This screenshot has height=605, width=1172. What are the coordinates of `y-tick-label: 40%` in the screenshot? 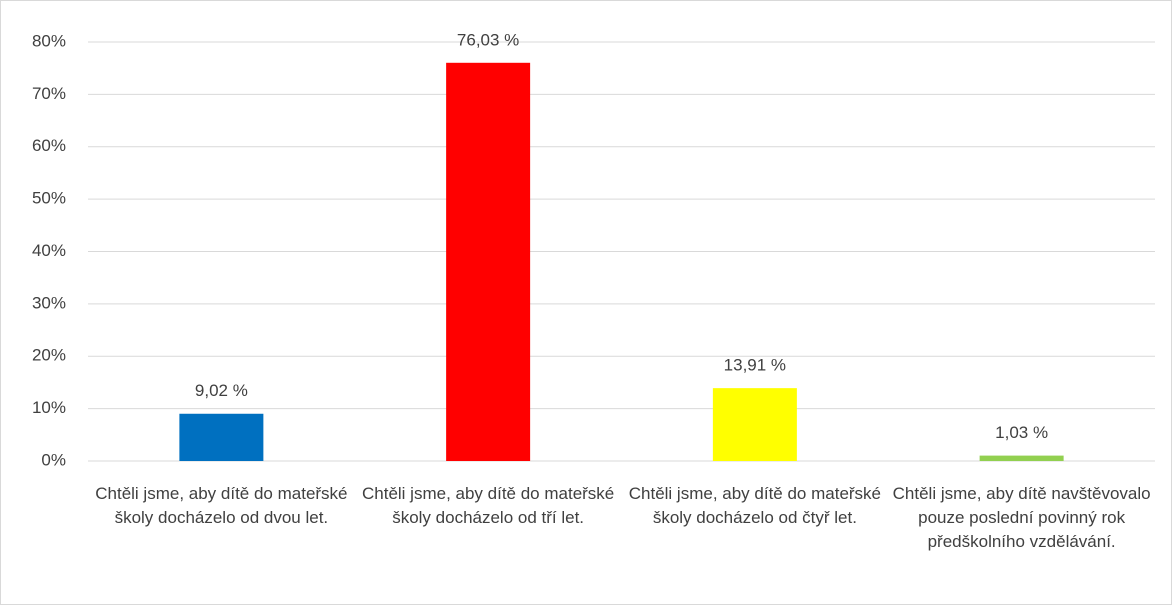 It's located at (49, 250).